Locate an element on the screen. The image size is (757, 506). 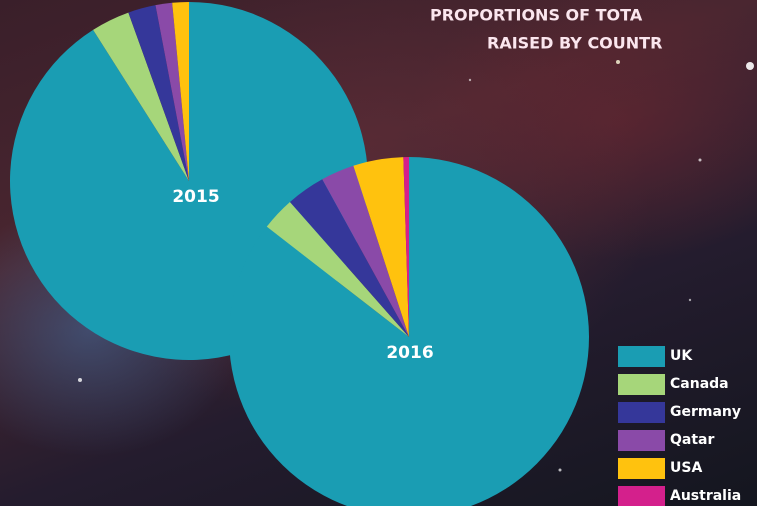
pie-label: 2016 is located at coordinates (409, 353).